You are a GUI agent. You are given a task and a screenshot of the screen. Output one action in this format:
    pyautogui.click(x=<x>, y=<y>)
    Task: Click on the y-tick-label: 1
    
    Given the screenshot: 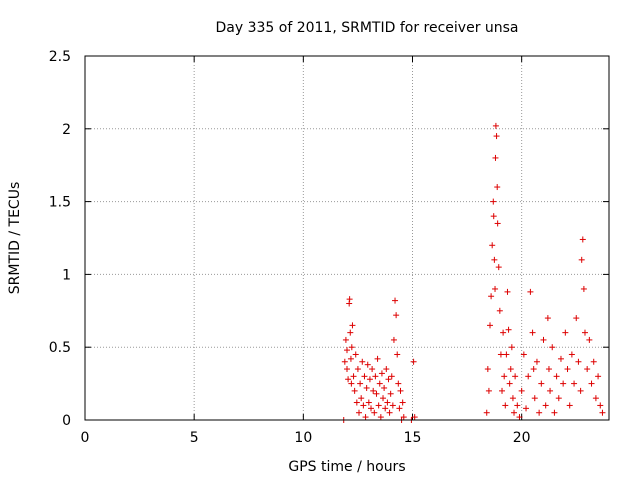 What is the action you would take?
    pyautogui.click(x=66, y=275)
    